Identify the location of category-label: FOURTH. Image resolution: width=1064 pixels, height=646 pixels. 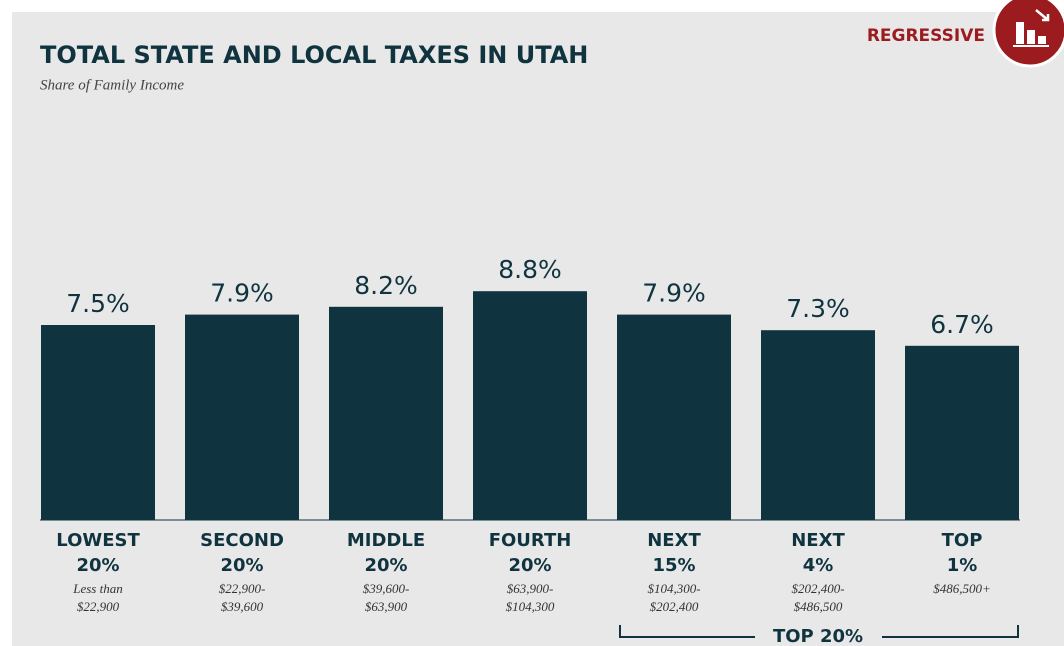
(530, 540).